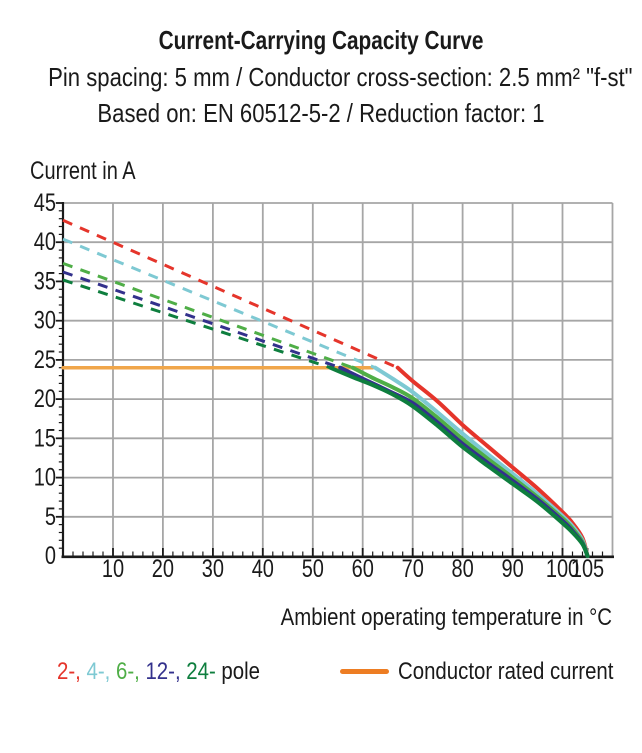 Image resolution: width=642 pixels, height=753 pixels. I want to click on y-tick-label: 35, so click(45, 281).